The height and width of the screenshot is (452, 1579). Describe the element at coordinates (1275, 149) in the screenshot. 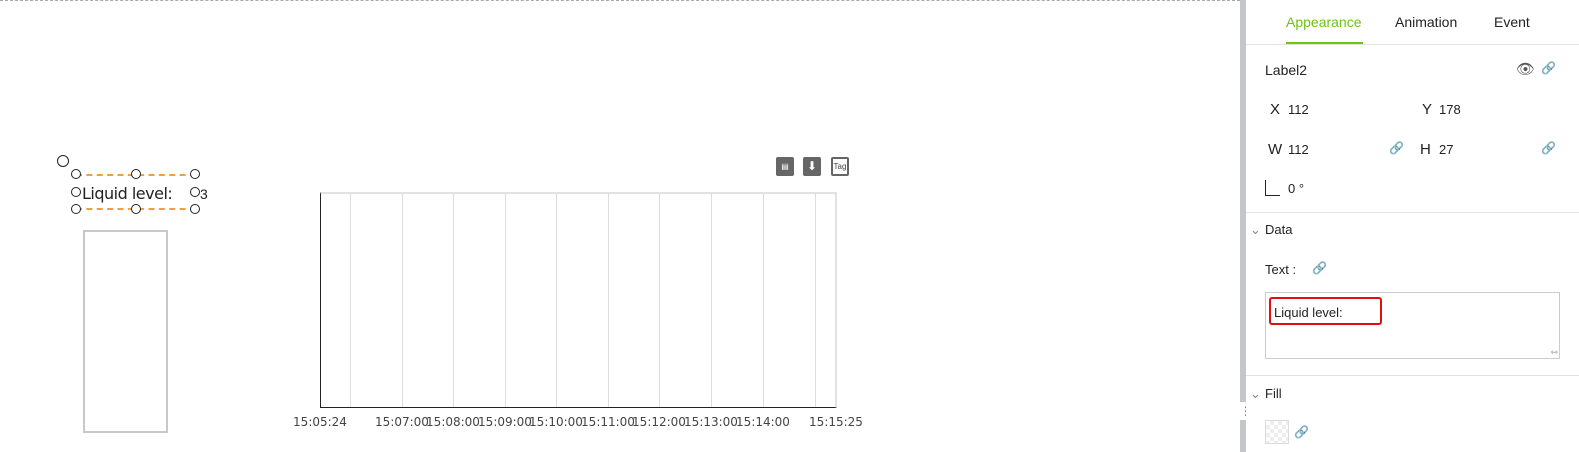

I see `w-label: W` at that location.